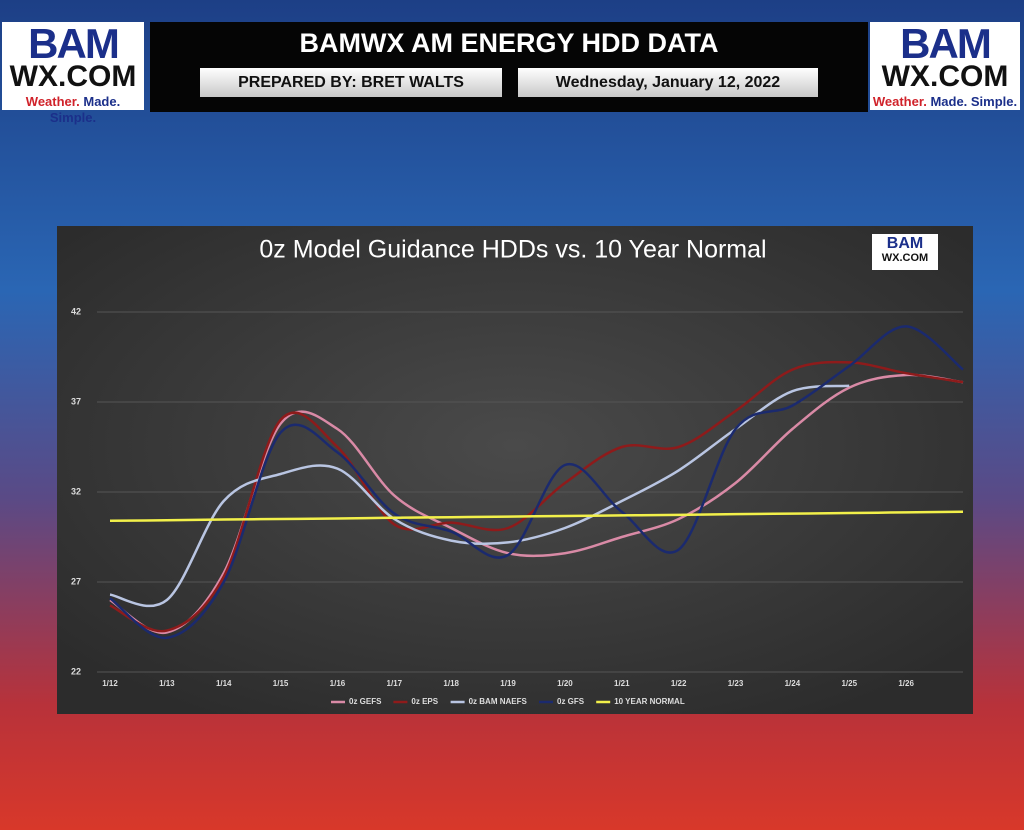 This screenshot has width=1024, height=830. I want to click on x-tick-label: 1/17, so click(395, 683).